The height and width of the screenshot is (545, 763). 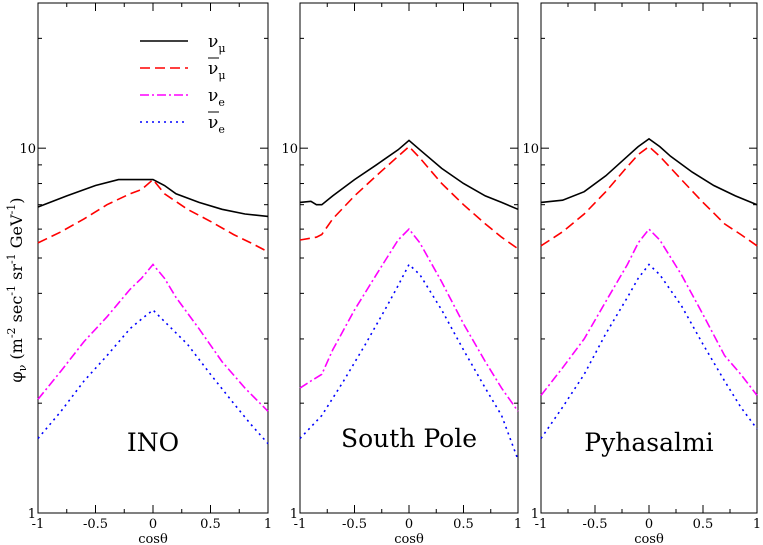 I want to click on pyhasalmi-series-nu-e, so click(x=649, y=311).